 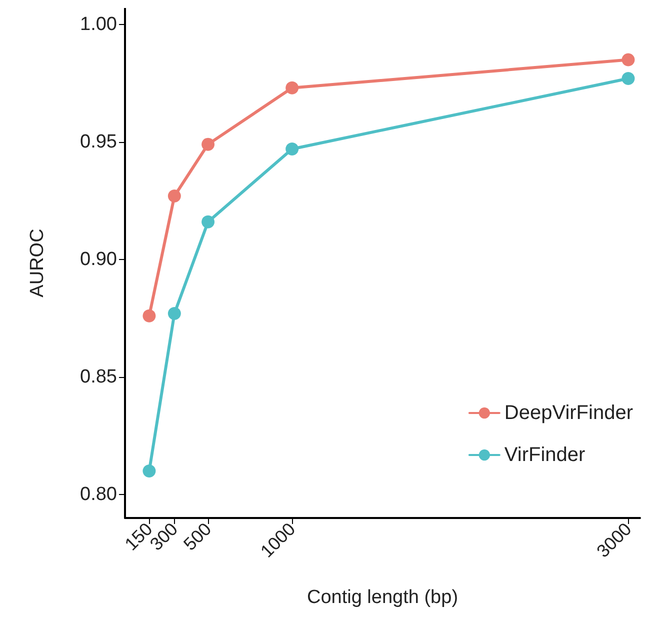 What do you see at coordinates (98, 377) in the screenshot?
I see `y-tick-label: 0.85` at bounding box center [98, 377].